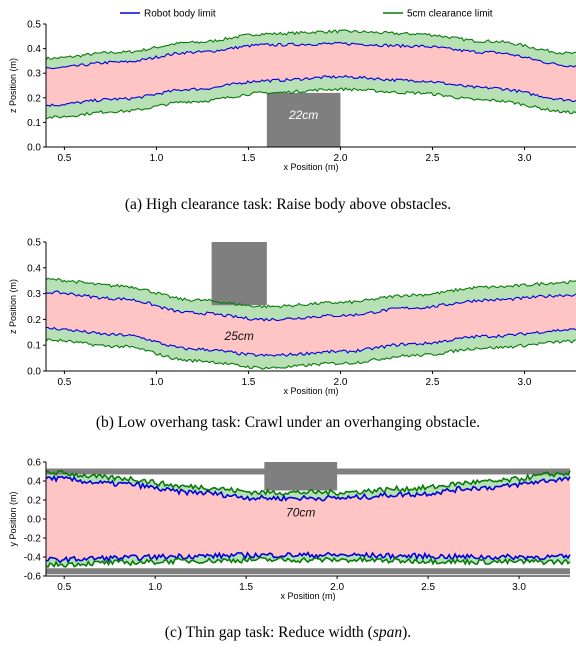  Describe the element at coordinates (300, 512) in the screenshot. I see `obstacle-label: 70cm` at that location.